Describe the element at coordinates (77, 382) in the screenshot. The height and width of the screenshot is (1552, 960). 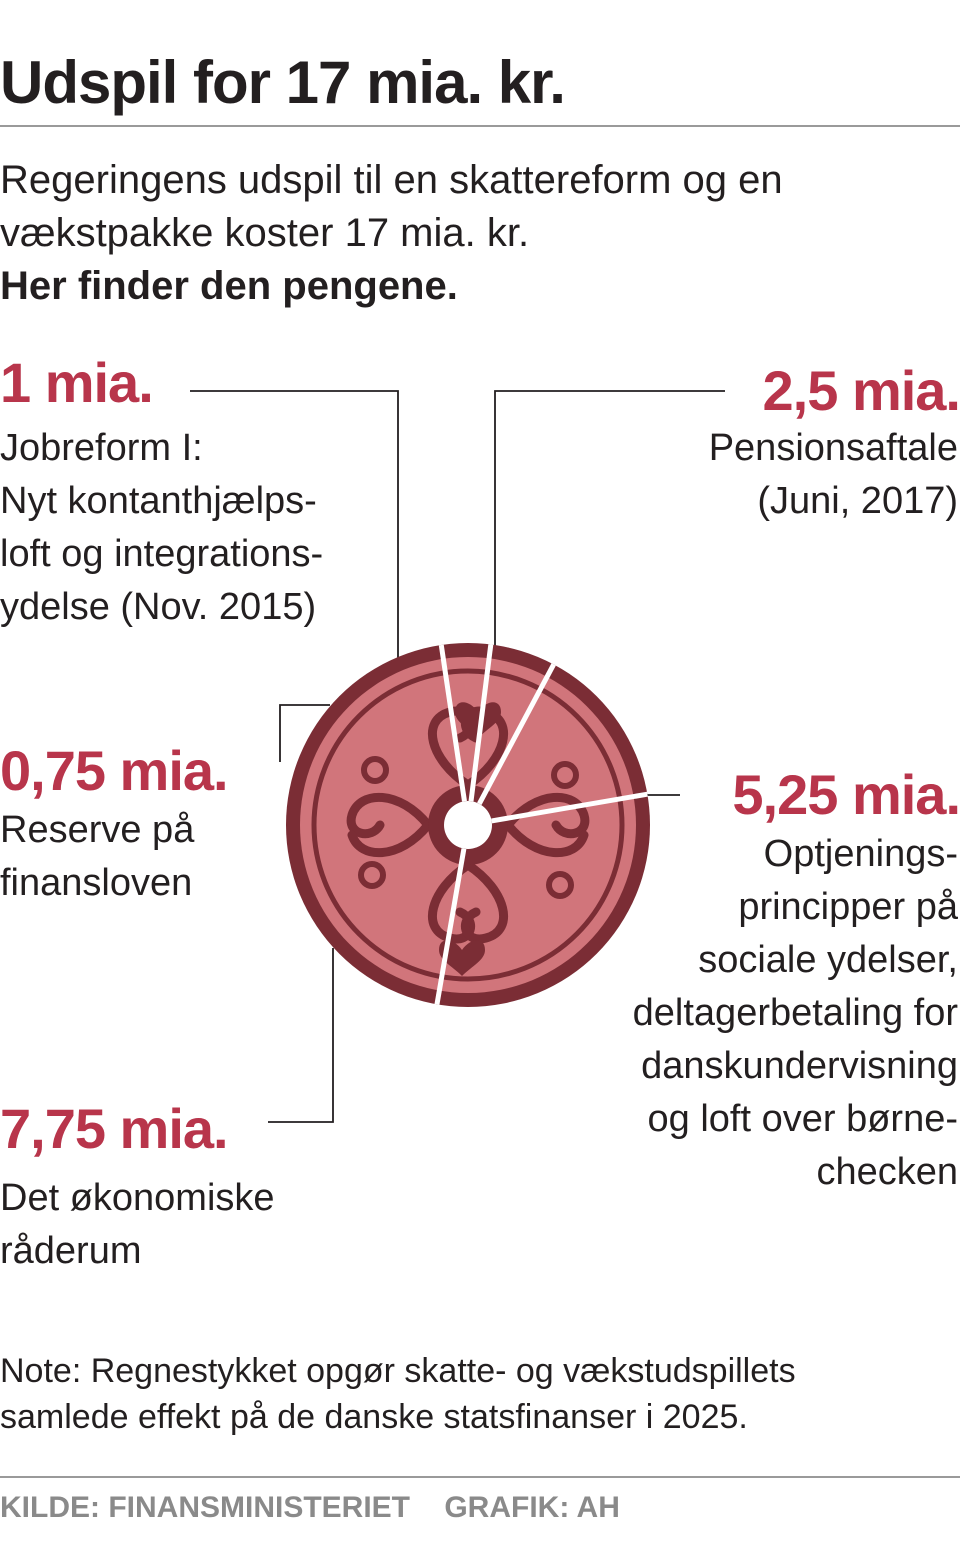
I see `value-label-jobreform: 1 mia.` at that location.